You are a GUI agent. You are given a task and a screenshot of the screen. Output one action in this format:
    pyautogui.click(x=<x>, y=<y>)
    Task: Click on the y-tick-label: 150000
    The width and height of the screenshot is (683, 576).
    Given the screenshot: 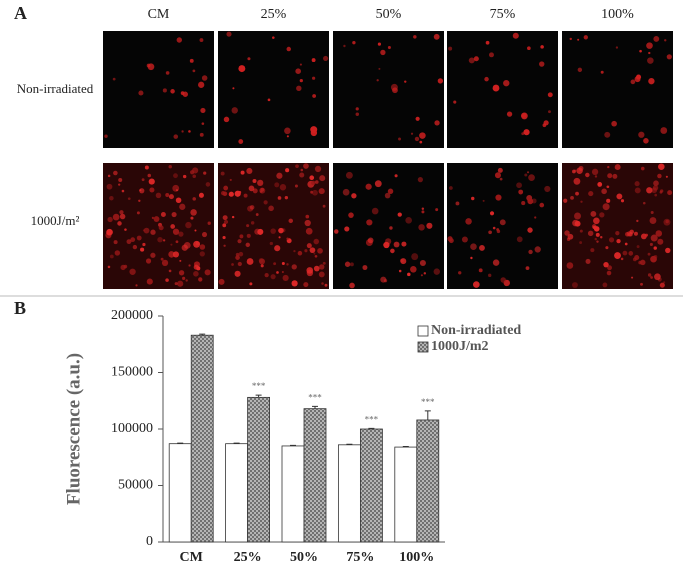 What is the action you would take?
    pyautogui.click(x=132, y=372)
    